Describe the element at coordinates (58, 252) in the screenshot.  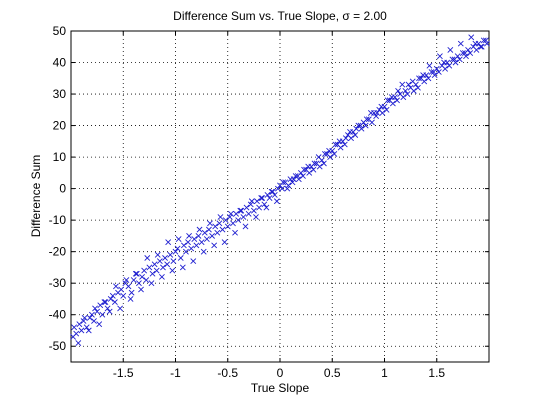
I see `y-tick-label: -20` at that location.